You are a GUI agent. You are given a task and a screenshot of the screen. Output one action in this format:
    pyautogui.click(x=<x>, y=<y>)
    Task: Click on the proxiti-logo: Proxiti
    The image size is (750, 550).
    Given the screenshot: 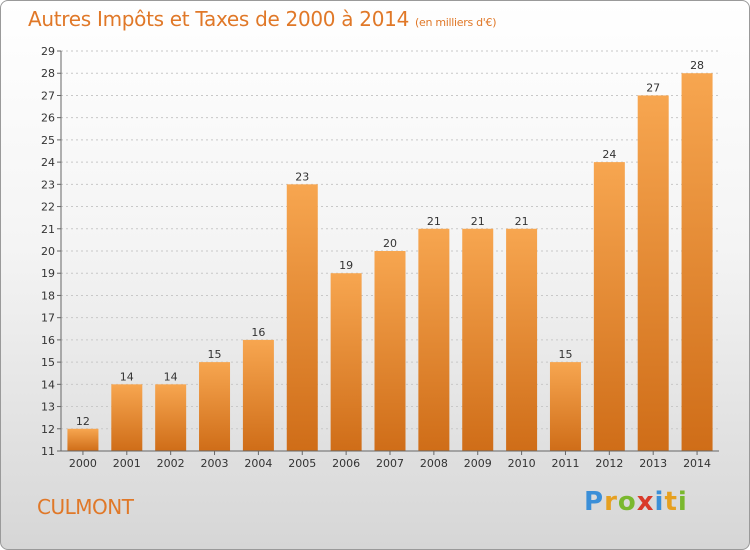 What is the action you would take?
    pyautogui.click(x=636, y=502)
    